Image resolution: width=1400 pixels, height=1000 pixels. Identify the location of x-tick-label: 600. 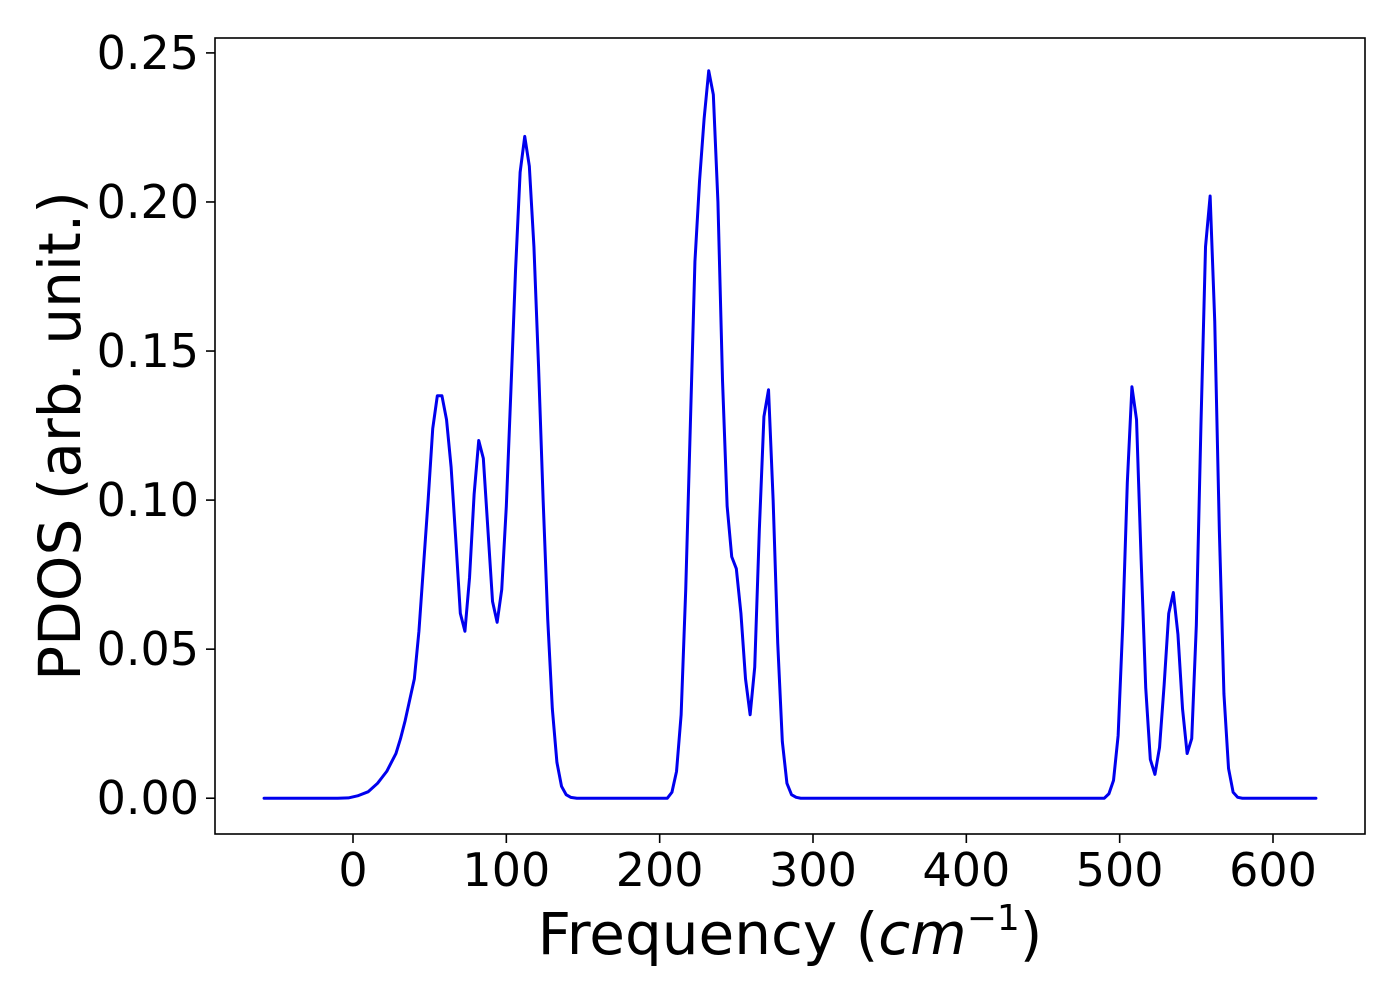
(1273, 870).